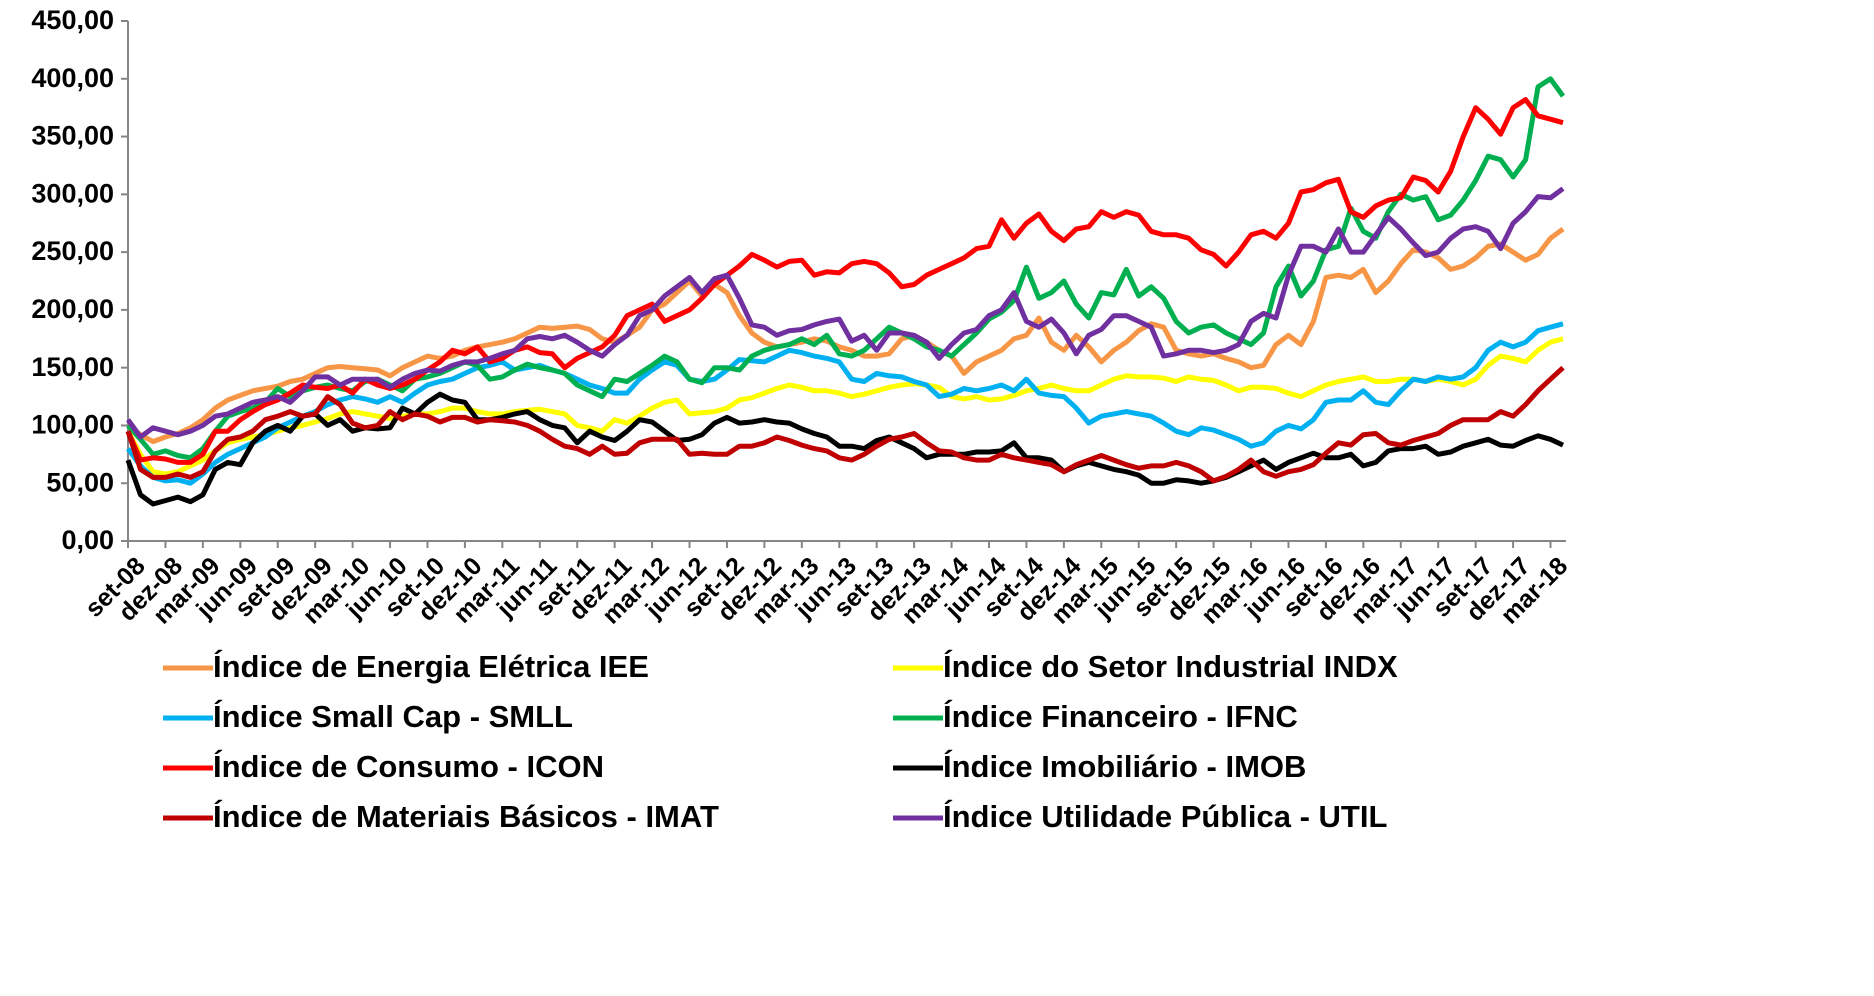 The width and height of the screenshot is (1874, 996). I want to click on legend-label: Índice Imobiliário - IMOB, so click(1124, 766).